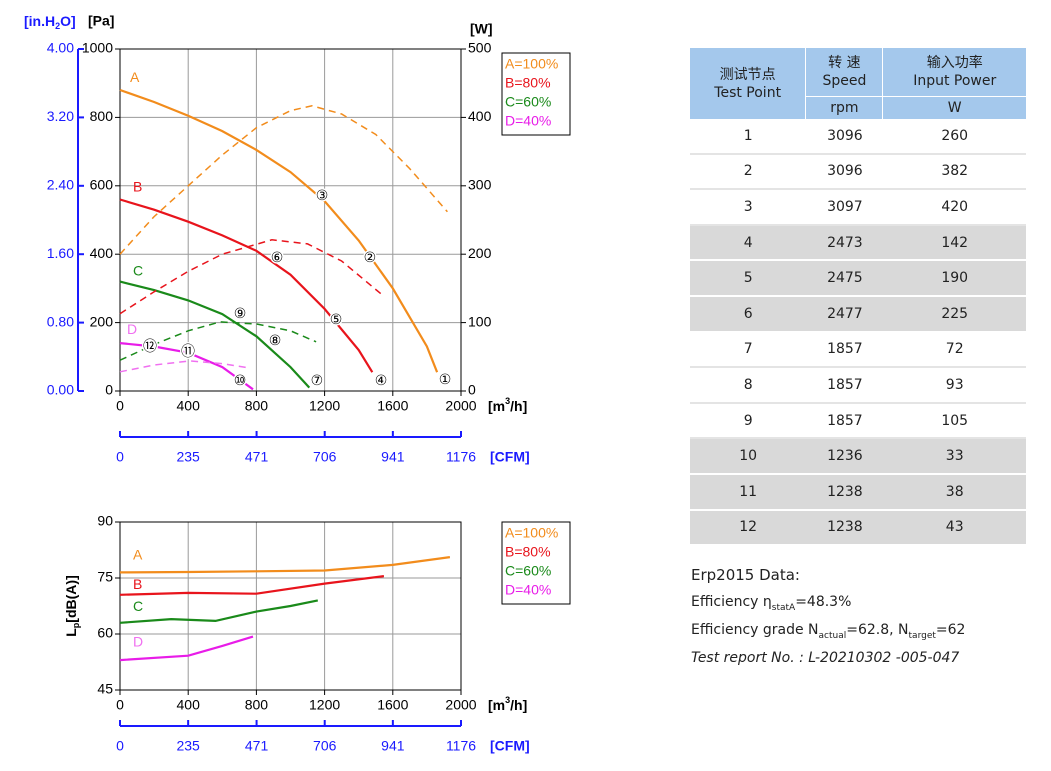 This screenshot has width=1051, height=771. I want to click on header-text: 测试节点, so click(747, 74).